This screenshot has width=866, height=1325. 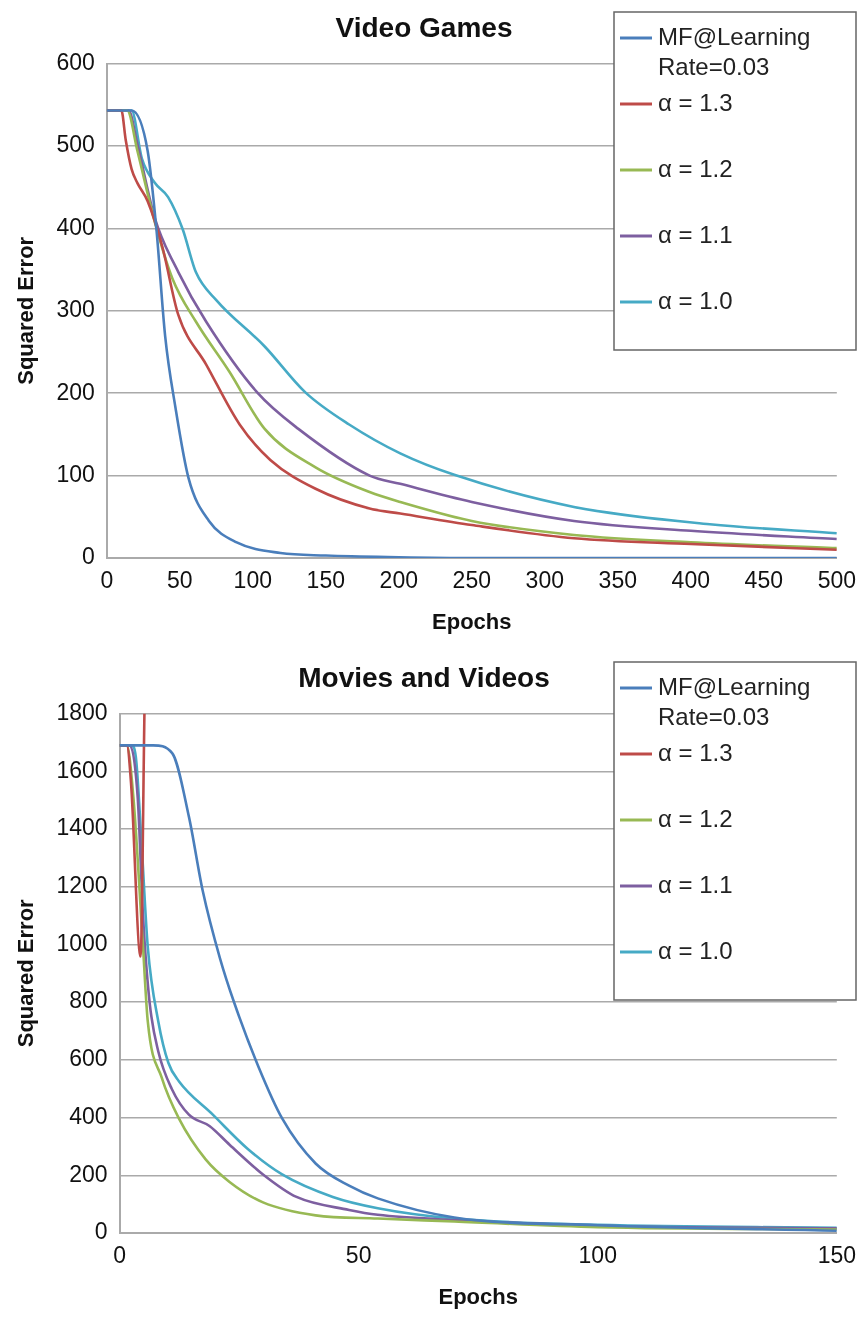 What do you see at coordinates (836, 580) in the screenshot?
I see `x-tick-label: 500` at bounding box center [836, 580].